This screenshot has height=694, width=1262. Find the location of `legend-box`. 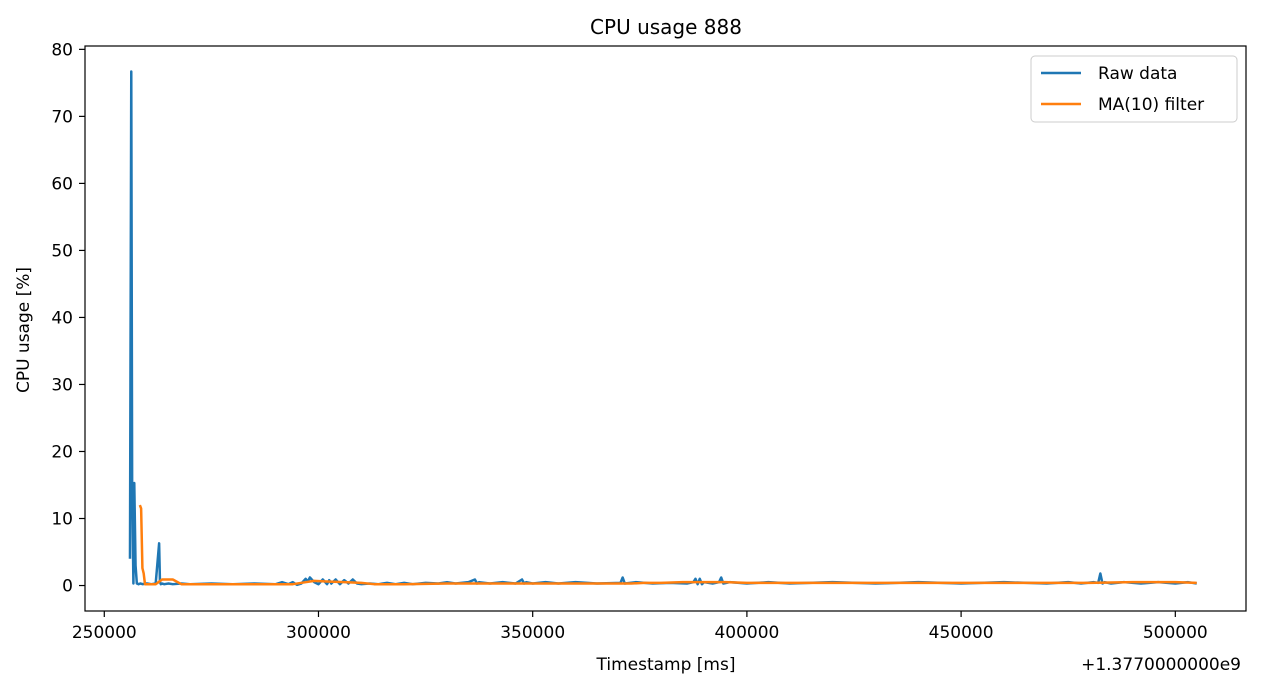

legend-box is located at coordinates (1134, 89).